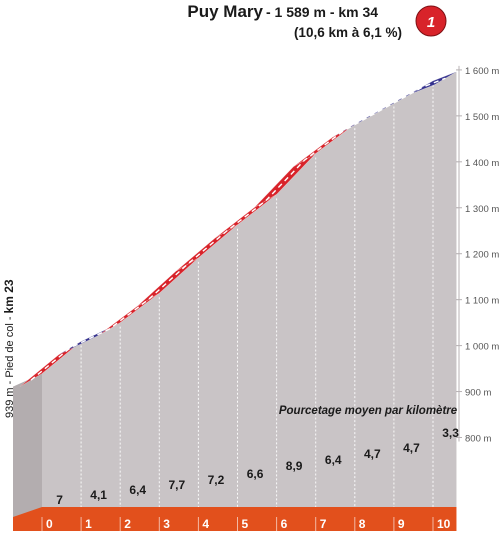  I want to click on km-label: 8, so click(362, 524).